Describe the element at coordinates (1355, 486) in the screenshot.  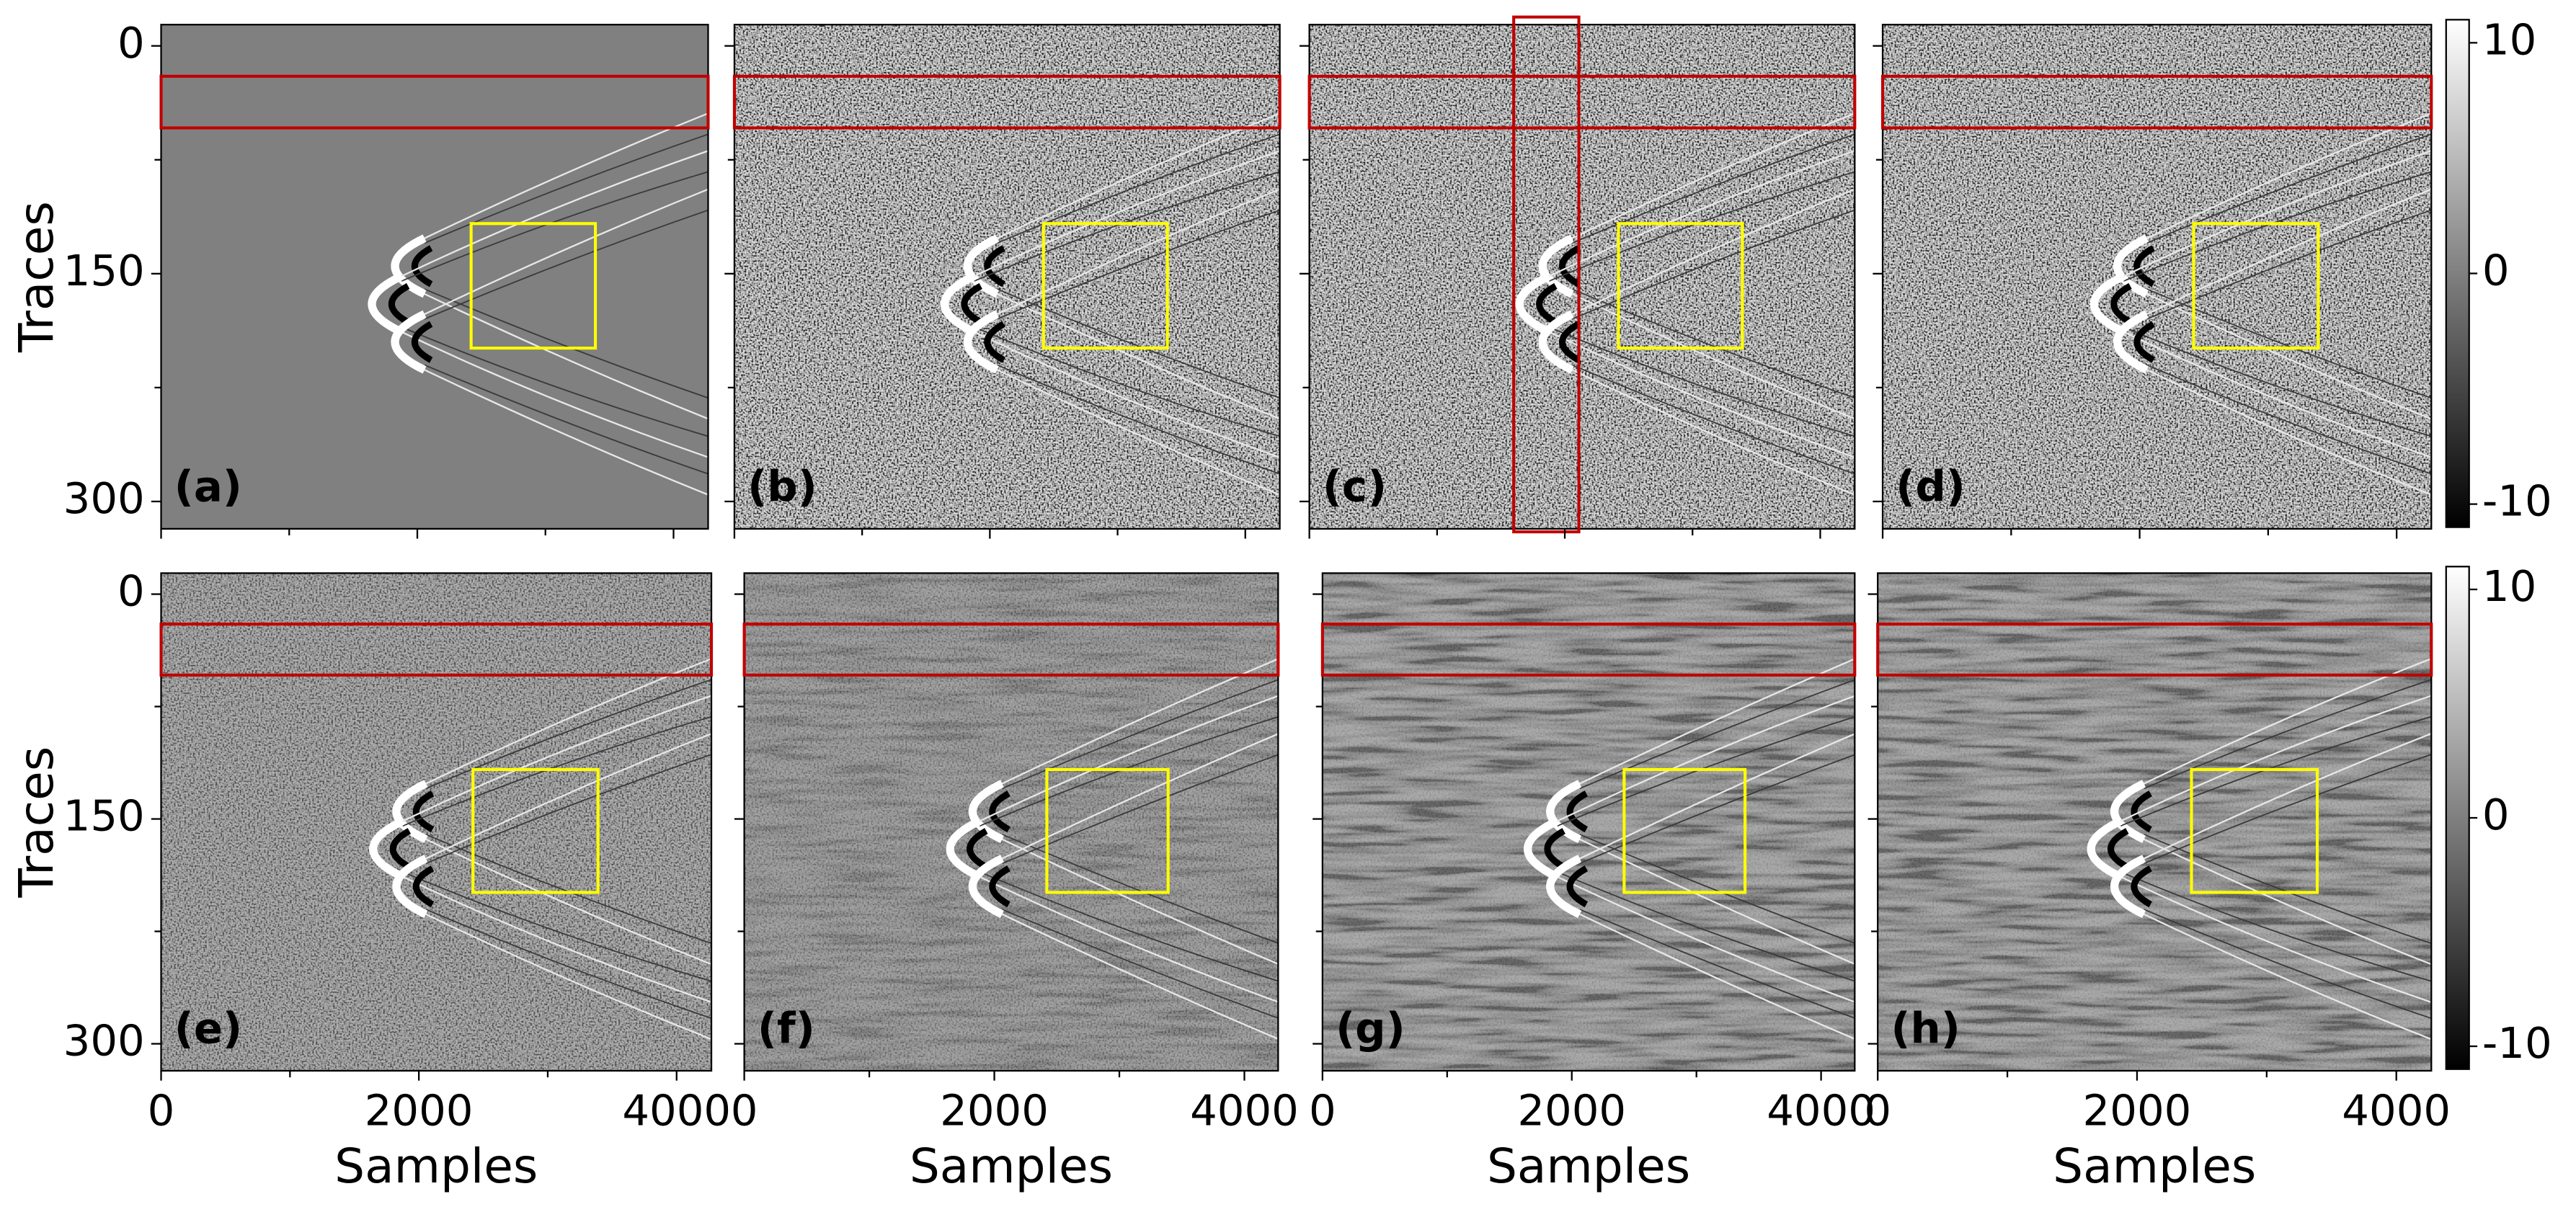
I see `panel-label: (c)` at that location.